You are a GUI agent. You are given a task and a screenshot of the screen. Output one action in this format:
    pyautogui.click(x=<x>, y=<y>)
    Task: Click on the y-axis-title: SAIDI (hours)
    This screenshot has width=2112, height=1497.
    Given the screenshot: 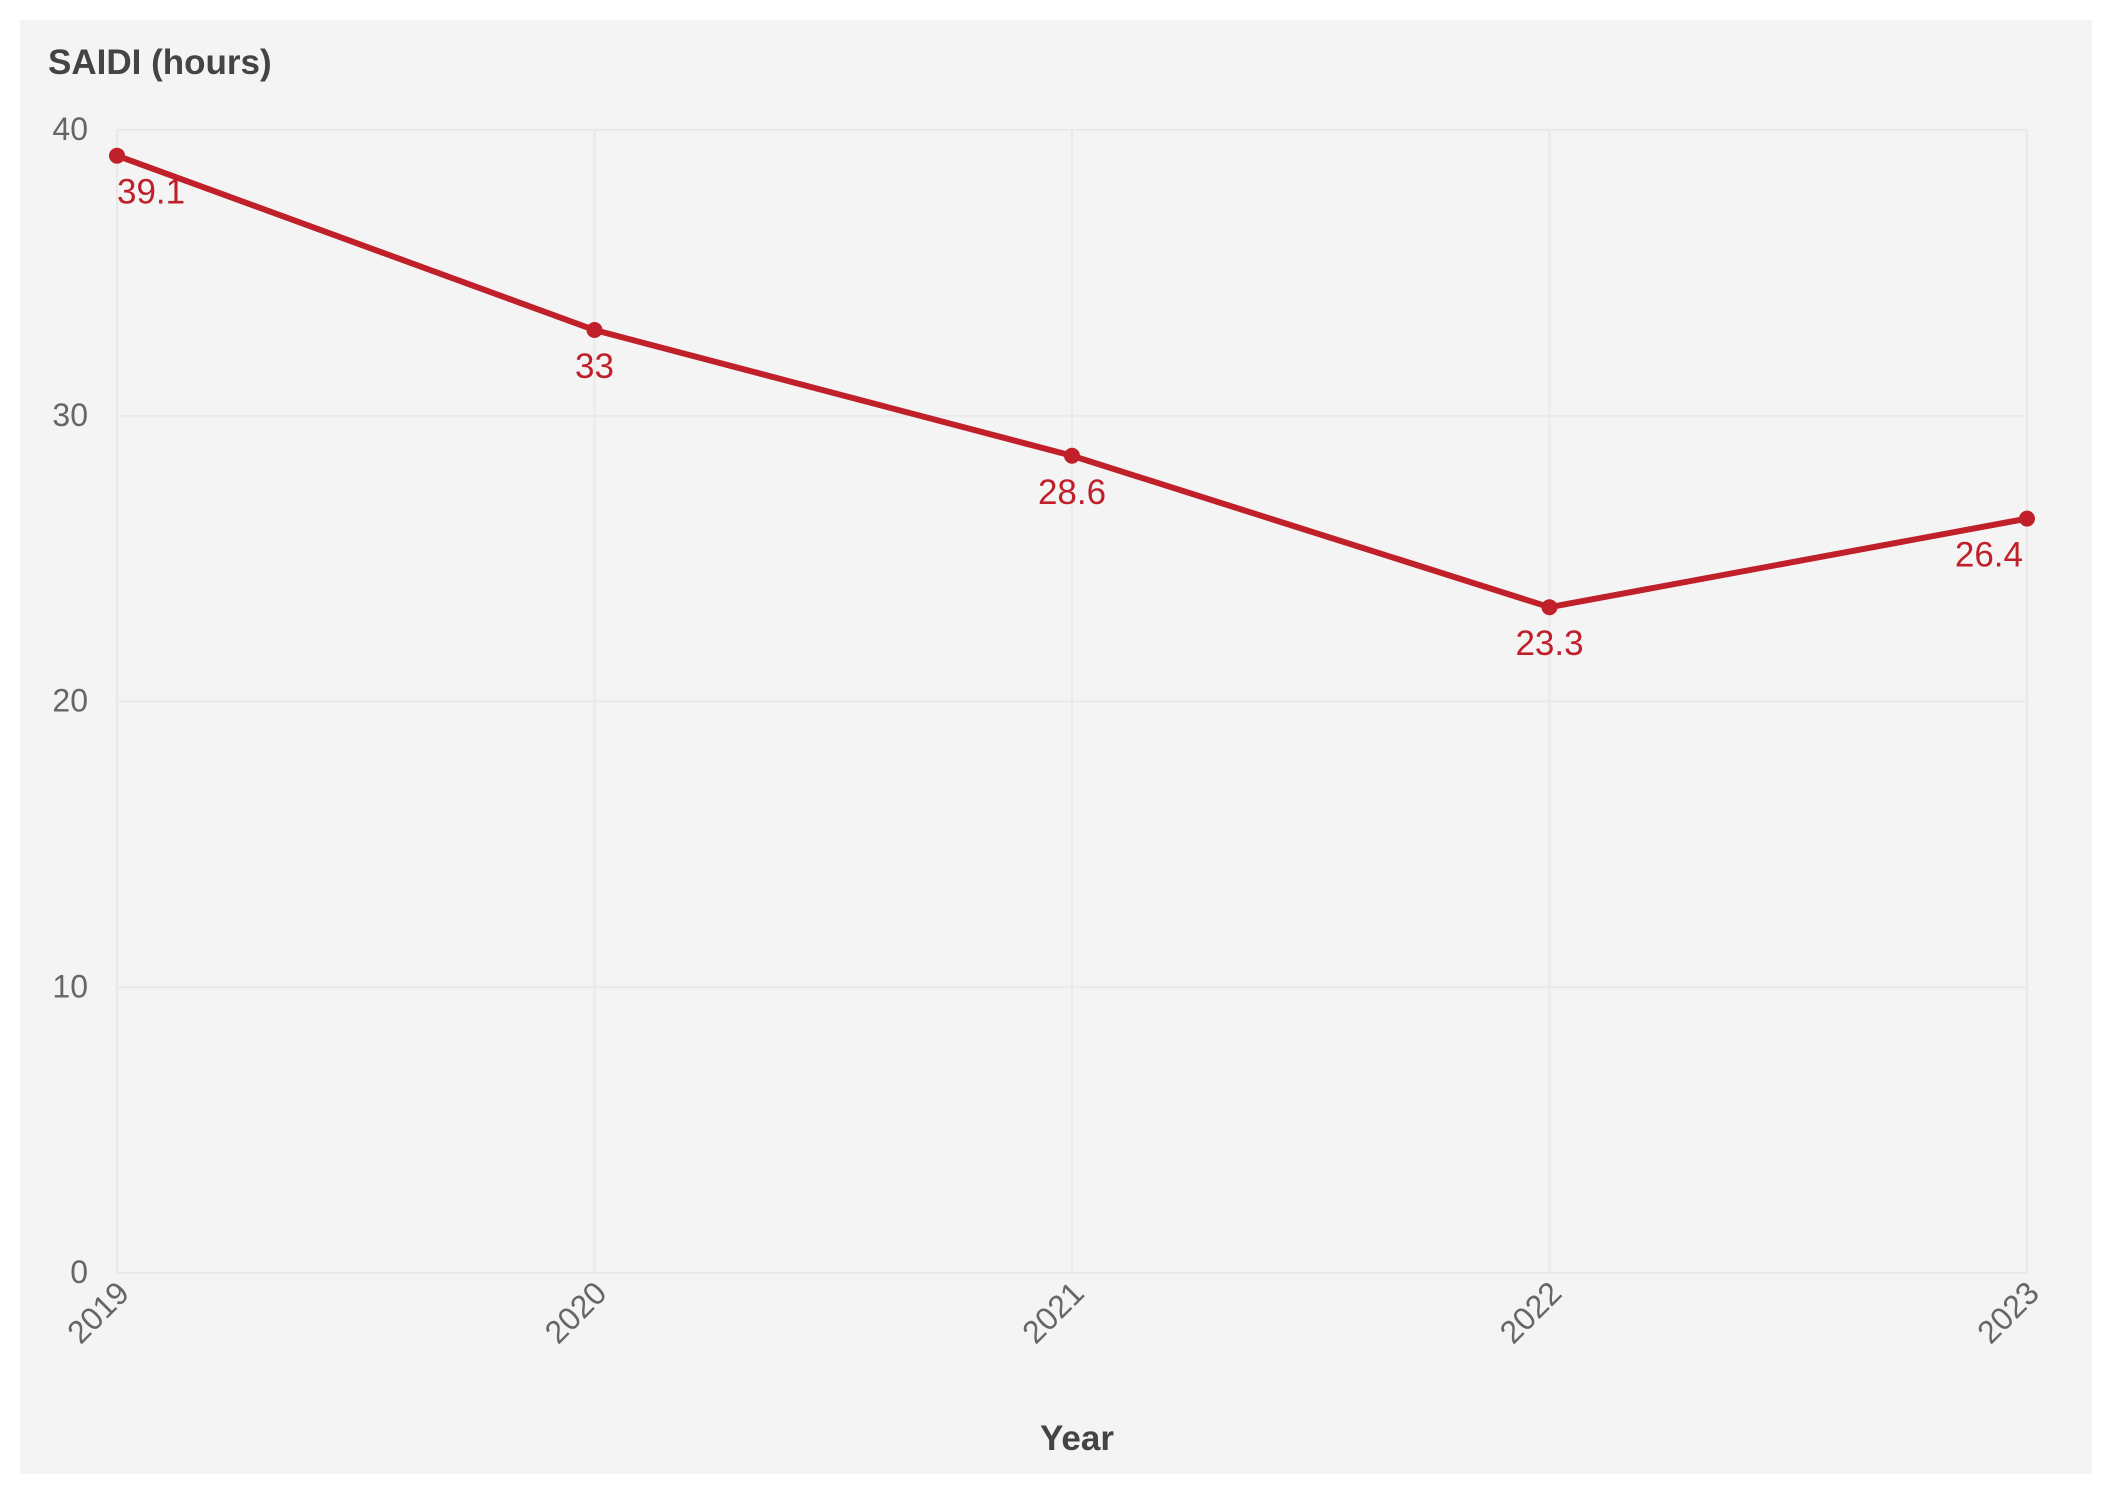 What is the action you would take?
    pyautogui.click(x=160, y=62)
    